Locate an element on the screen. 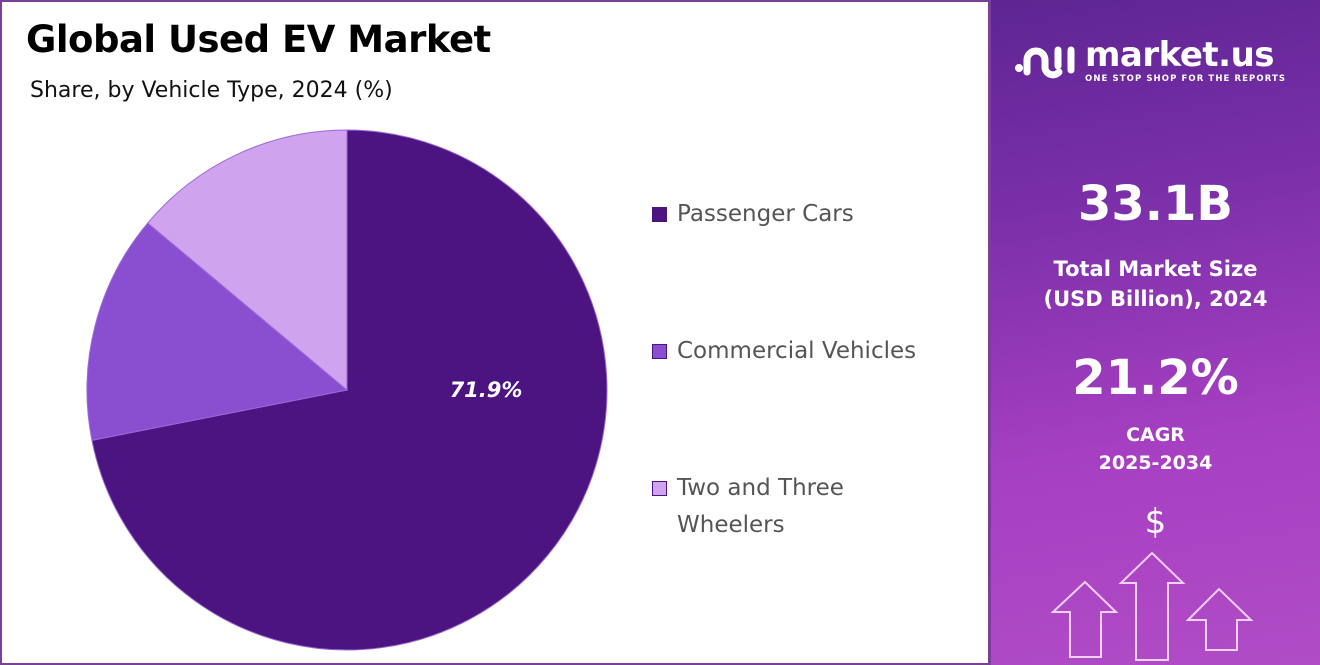  chart-subtitle: Share, by Vehicle Type, 2024 (%) is located at coordinates (211, 90).